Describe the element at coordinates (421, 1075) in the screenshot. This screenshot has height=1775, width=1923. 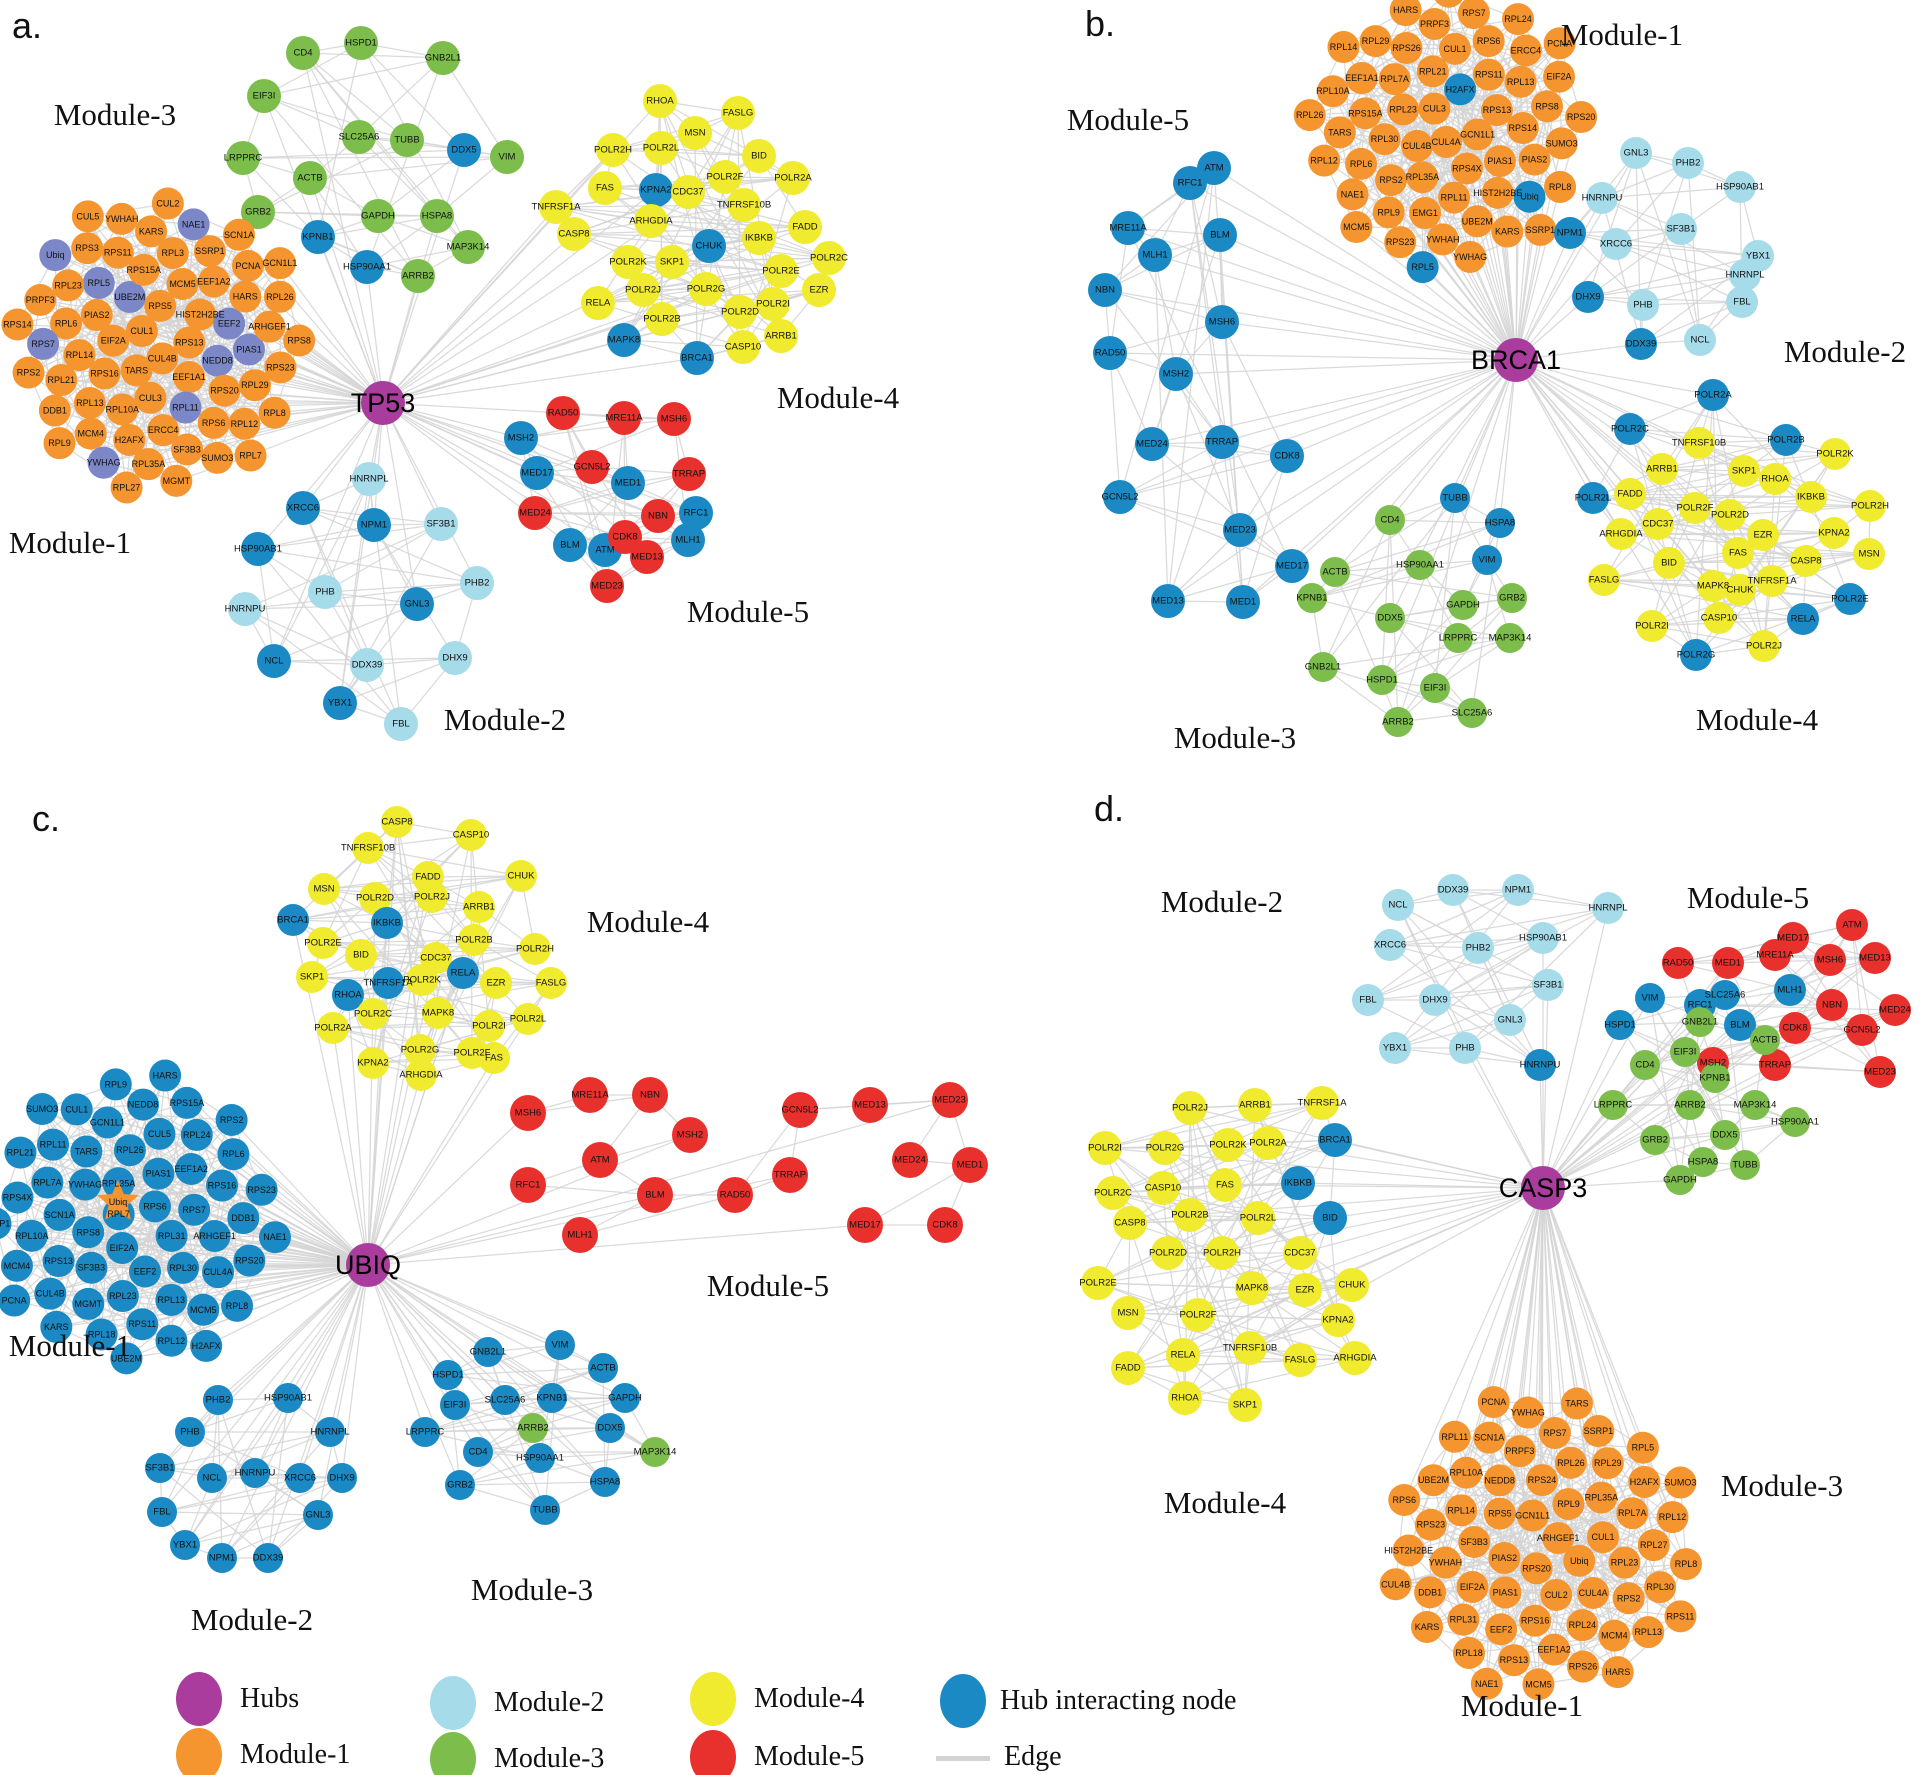
I see `node-arhgdia` at that location.